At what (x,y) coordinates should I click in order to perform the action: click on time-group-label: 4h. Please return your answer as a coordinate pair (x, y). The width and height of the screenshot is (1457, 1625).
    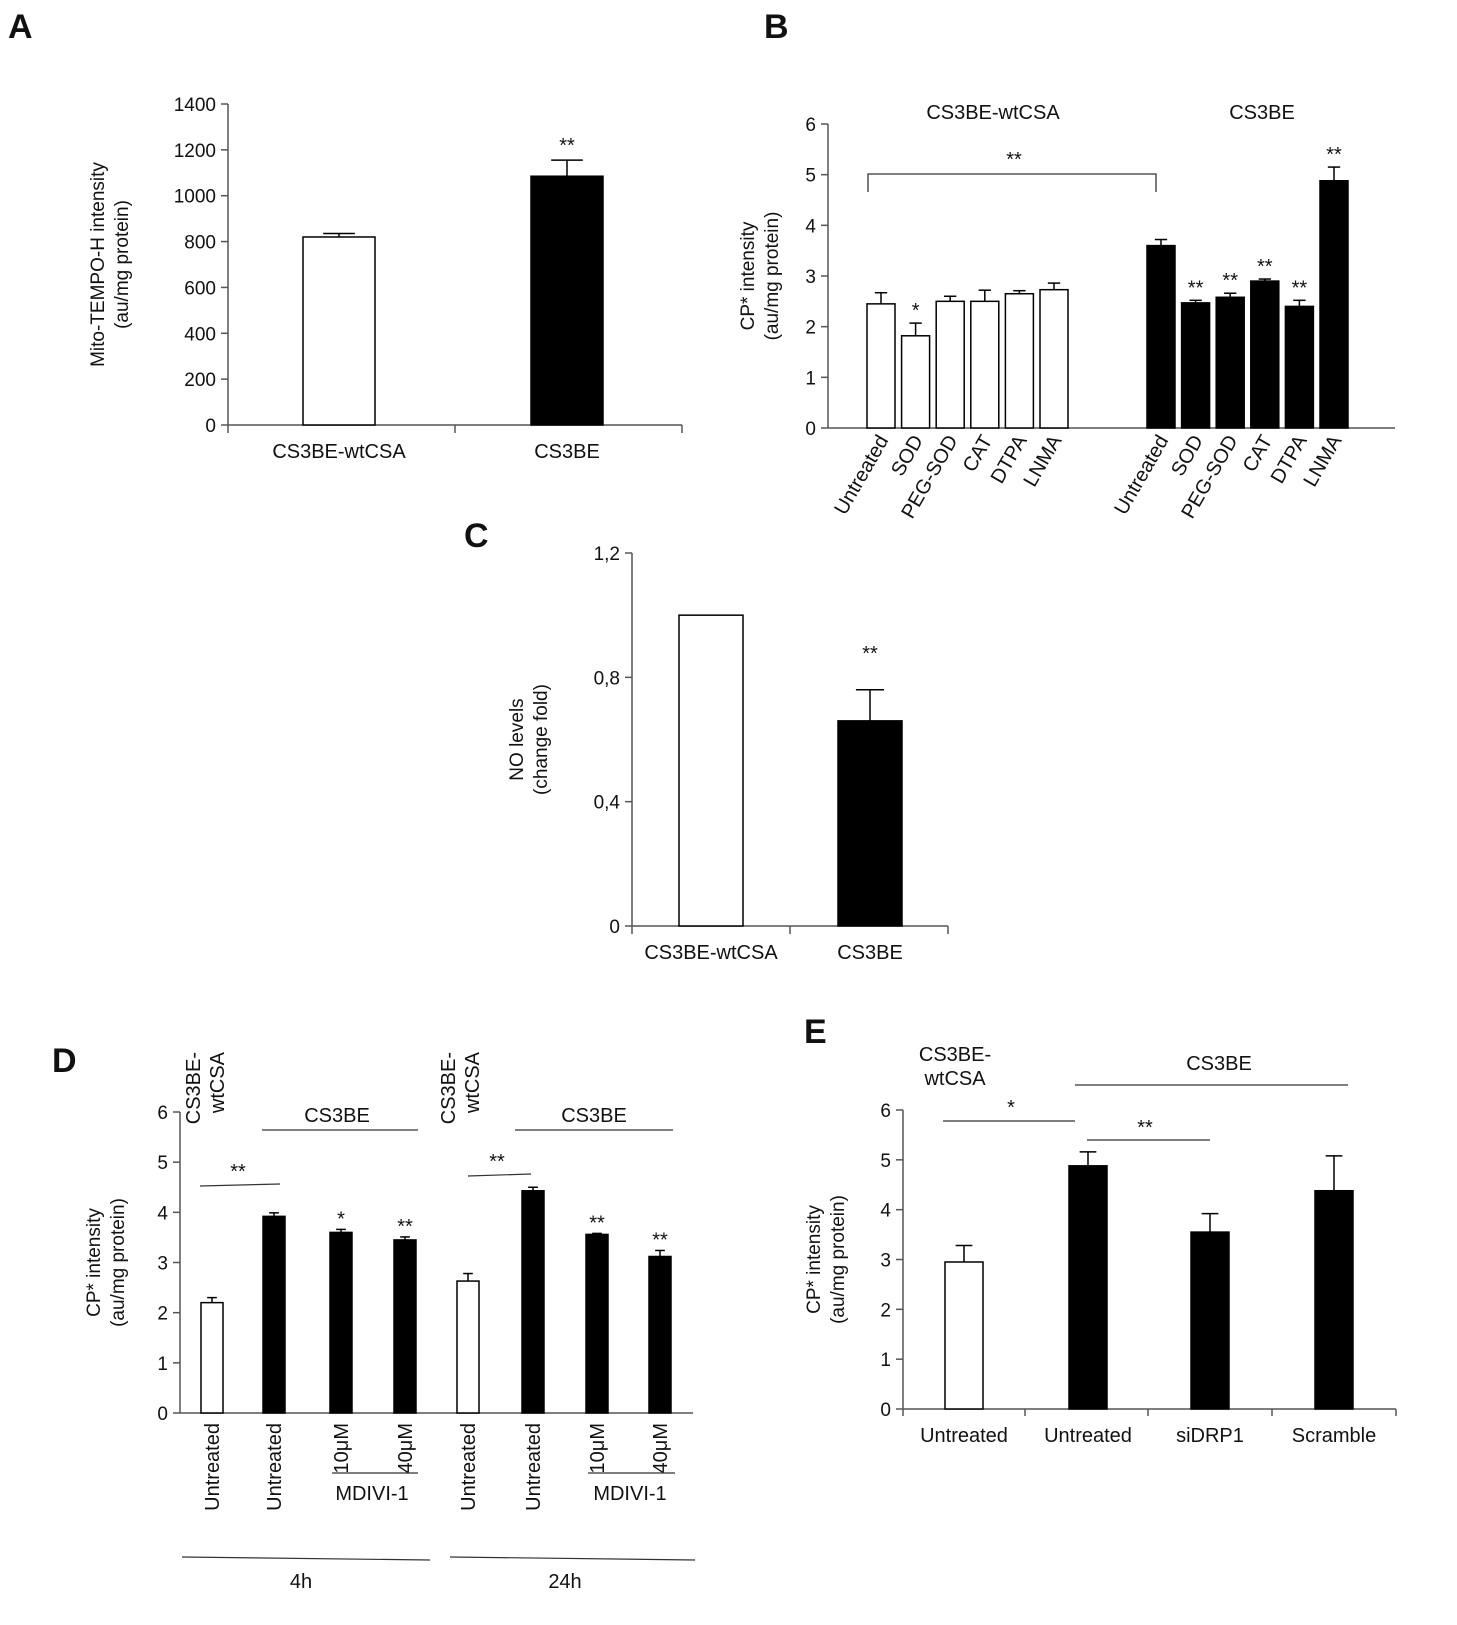
    Looking at the image, I should click on (301, 1582).